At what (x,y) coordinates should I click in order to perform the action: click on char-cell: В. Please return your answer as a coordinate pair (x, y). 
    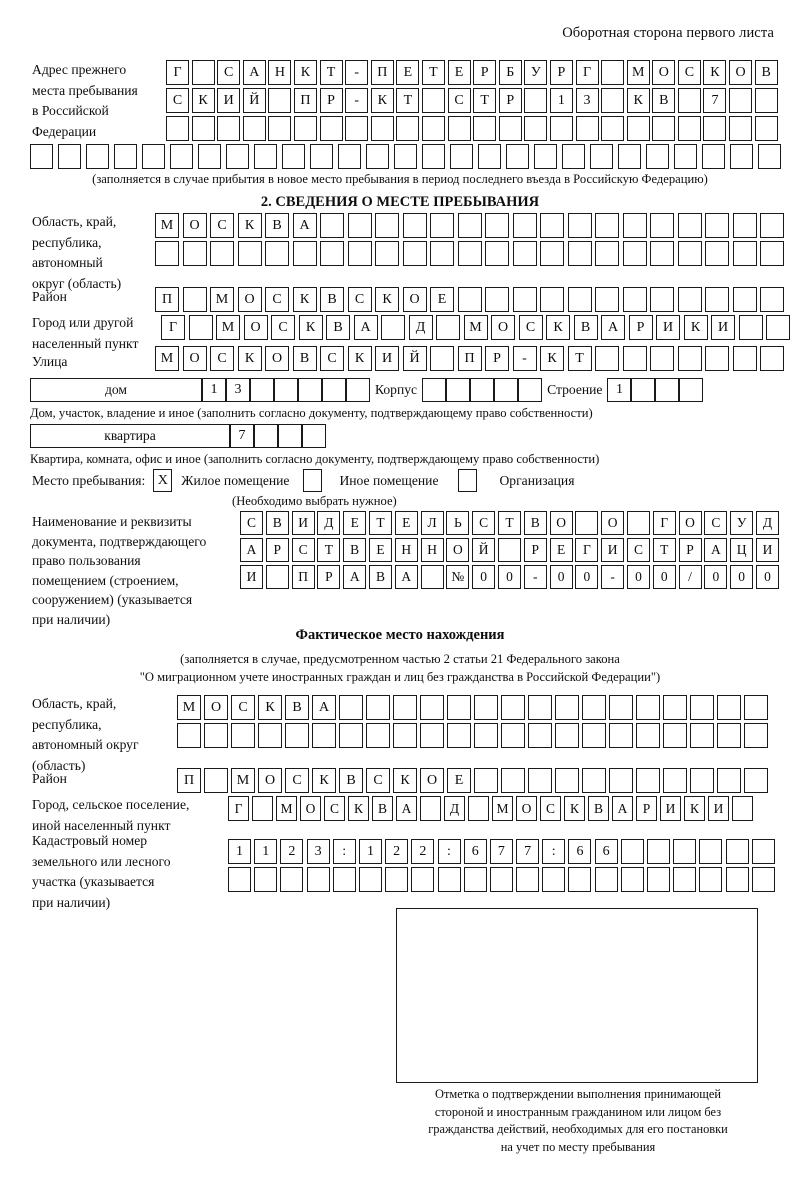
    Looking at the image, I should click on (304, 358).